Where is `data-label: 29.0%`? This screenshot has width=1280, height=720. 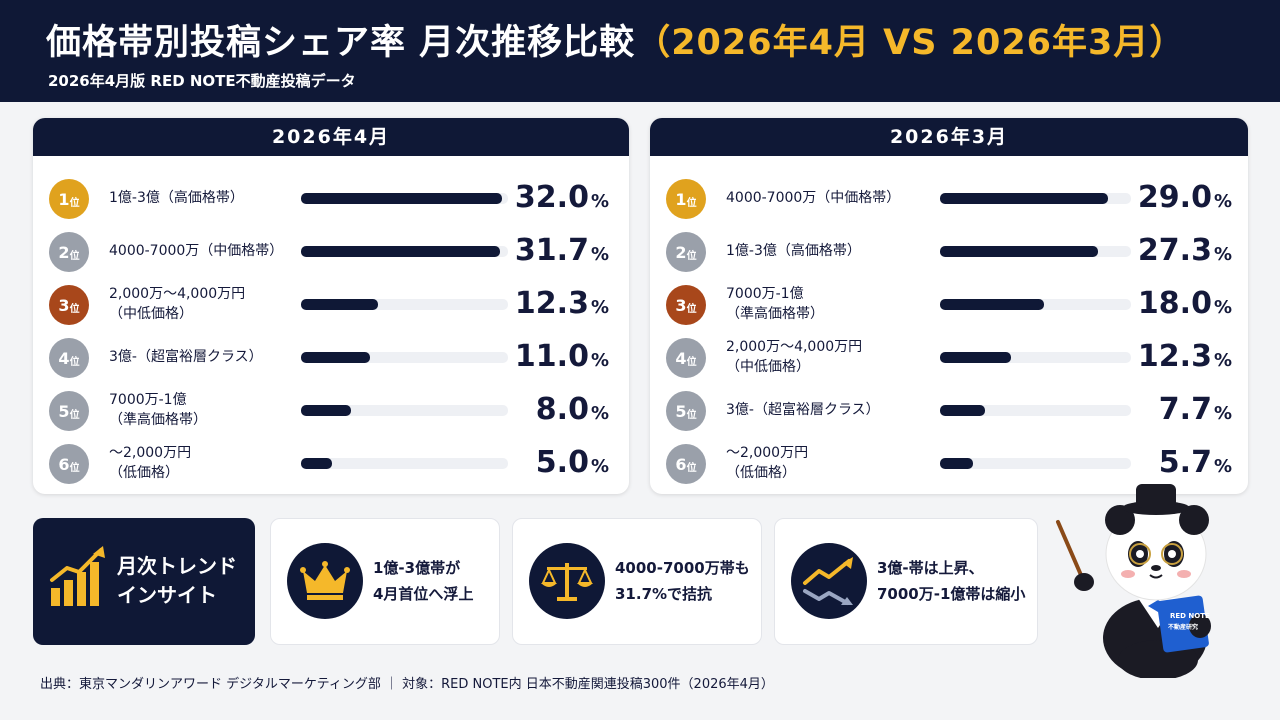 data-label: 29.0% is located at coordinates (1185, 197).